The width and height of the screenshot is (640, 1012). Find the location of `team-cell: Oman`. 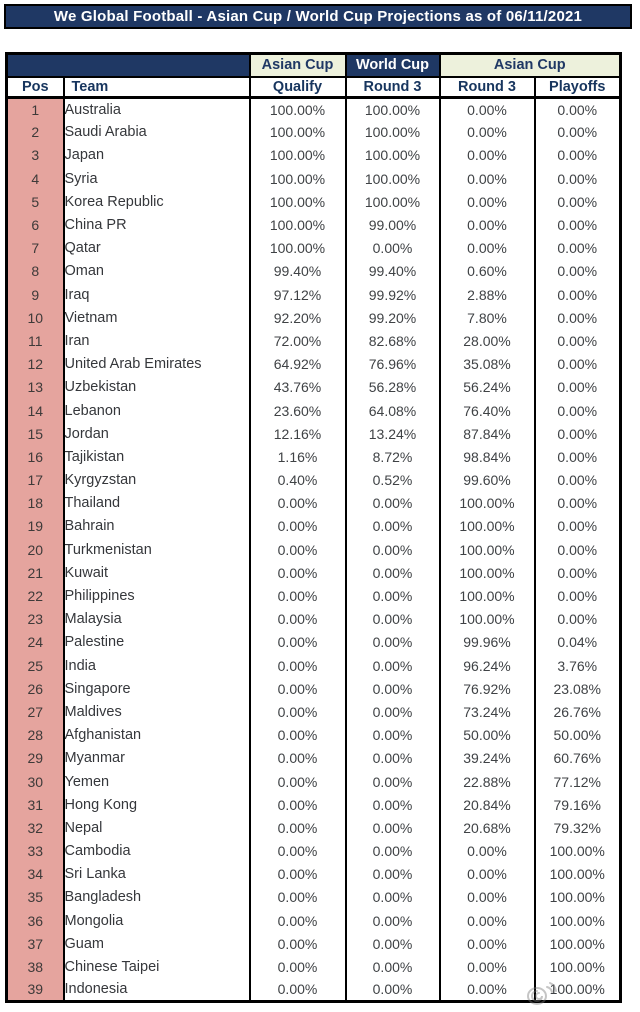

team-cell: Oman is located at coordinates (156, 271).